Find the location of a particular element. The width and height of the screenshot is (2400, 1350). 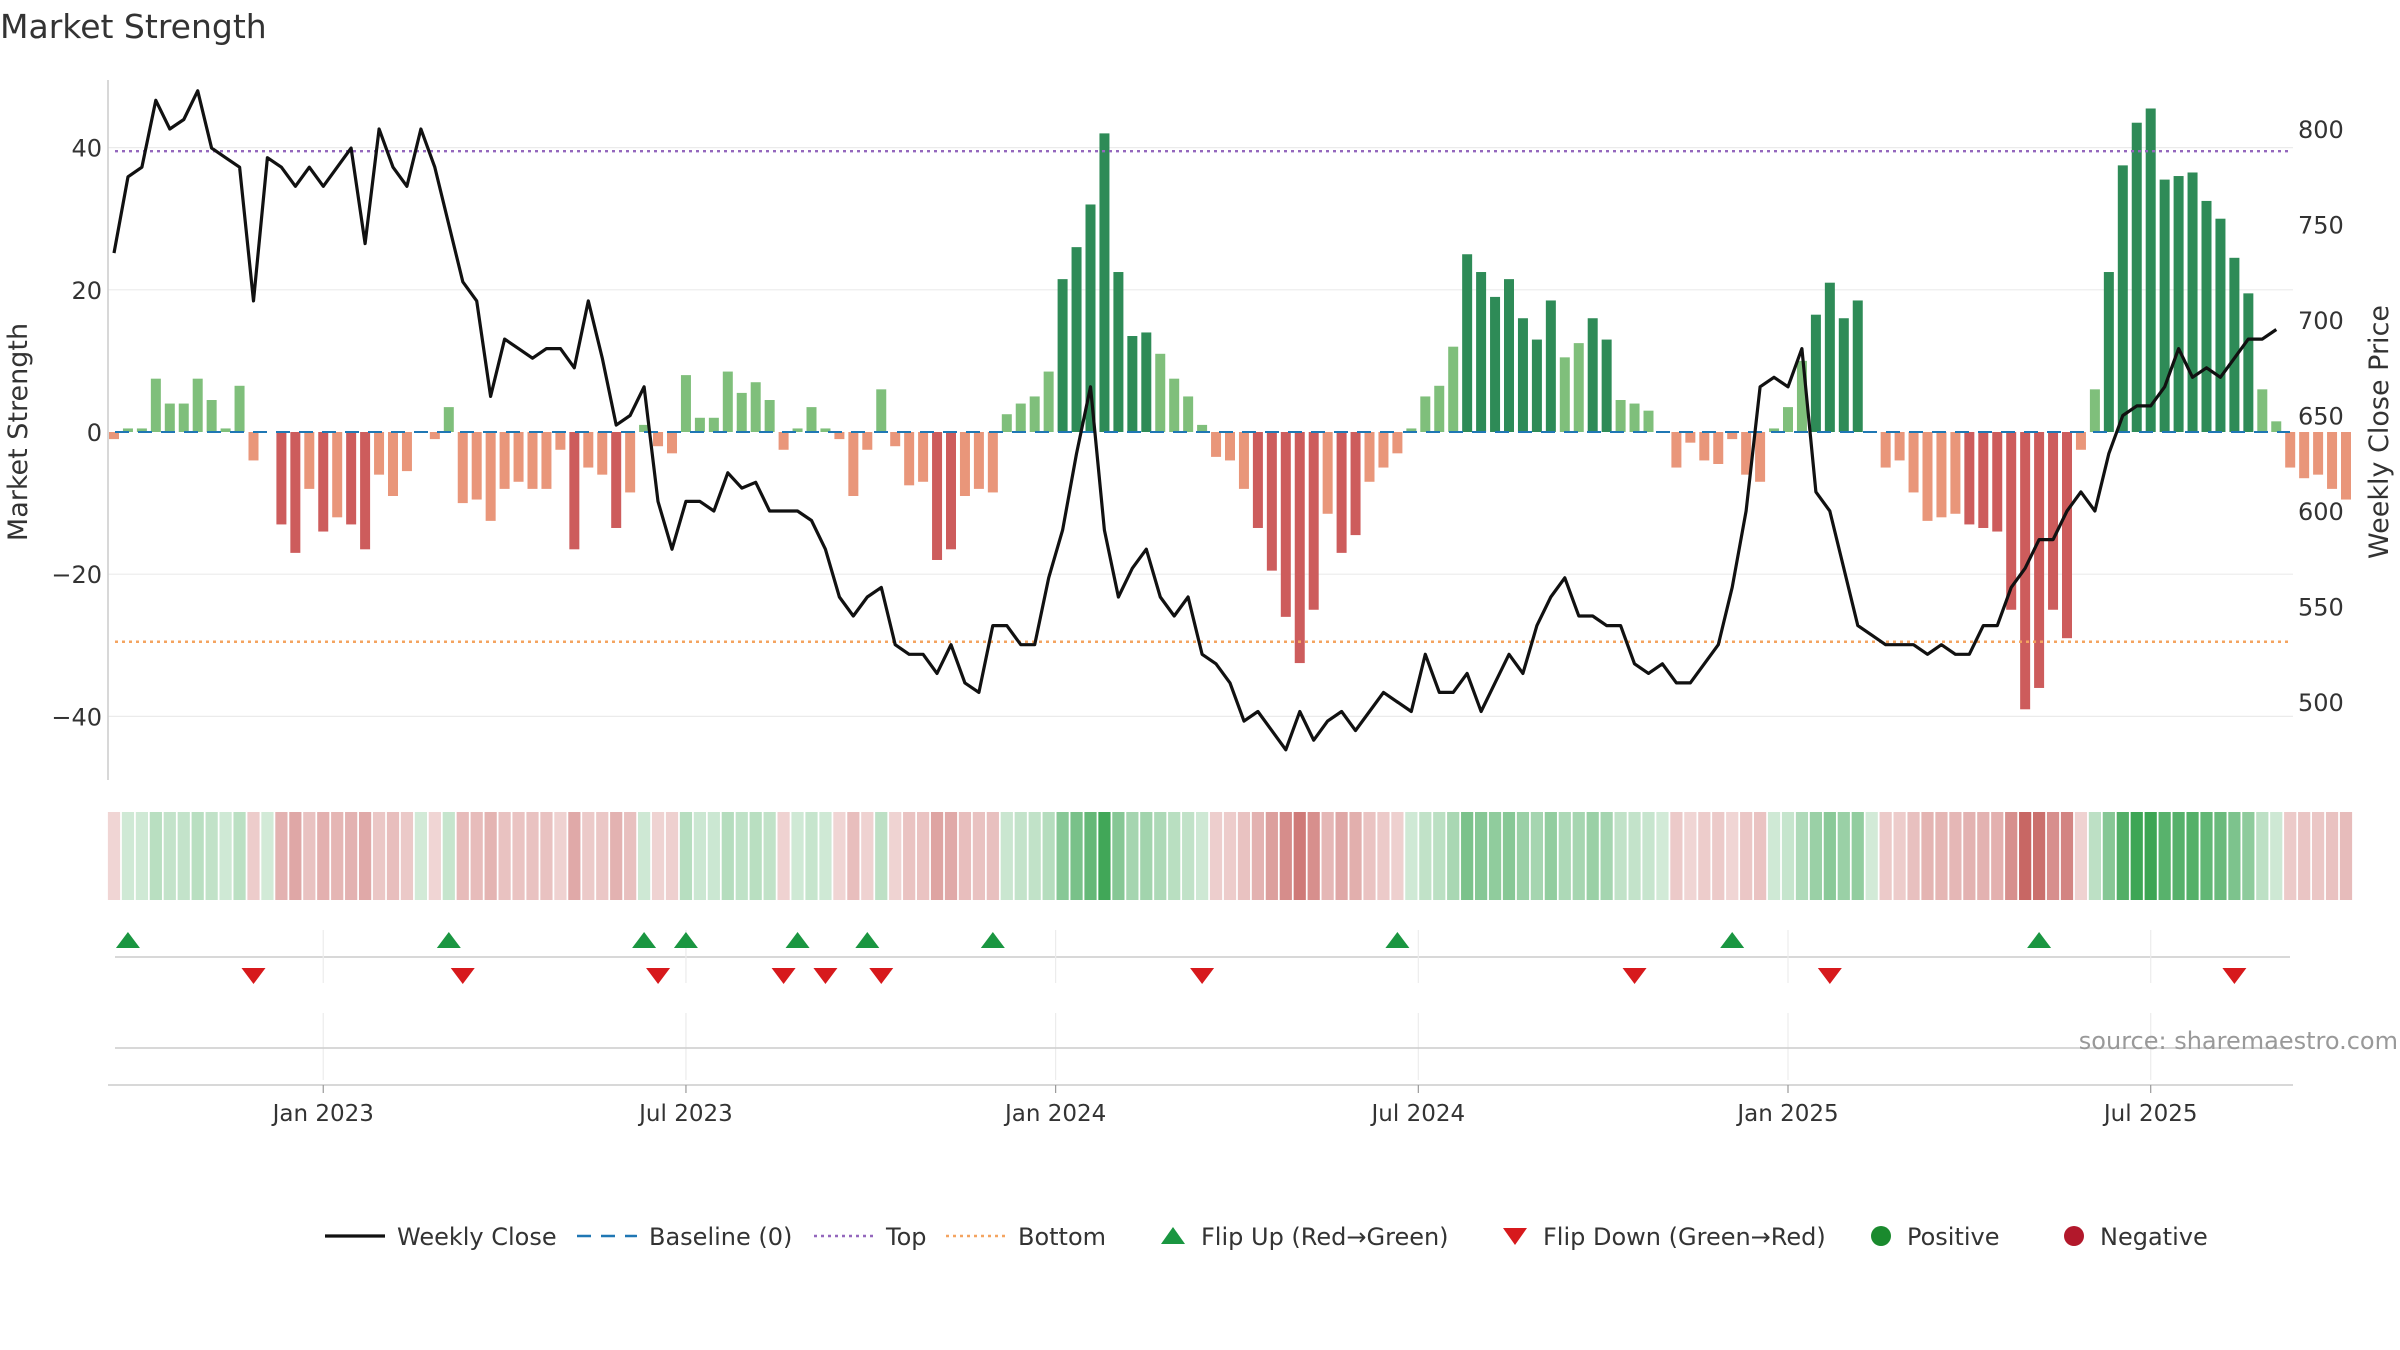

flip-up-marker is located at coordinates (127, 940).